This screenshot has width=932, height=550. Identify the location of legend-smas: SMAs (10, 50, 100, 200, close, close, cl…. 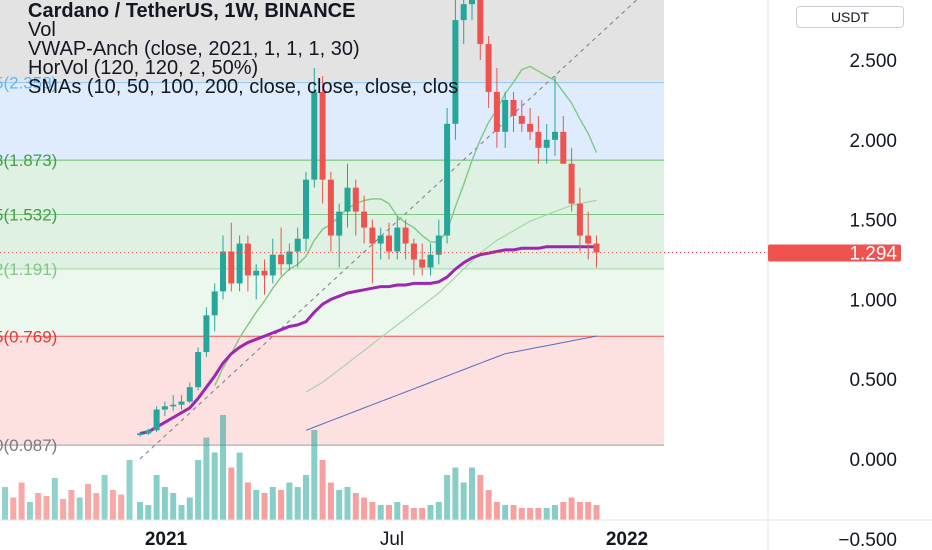
(243, 86).